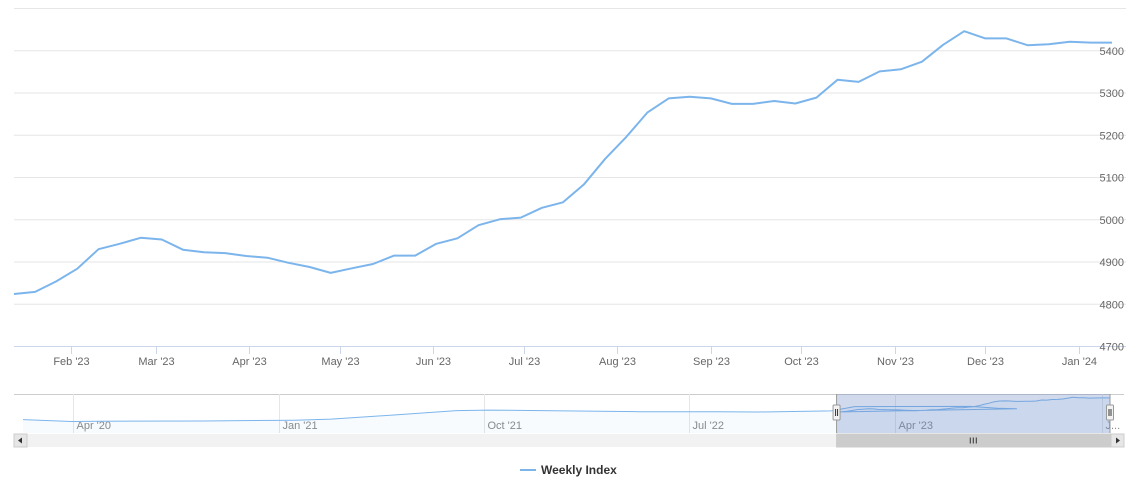 The height and width of the screenshot is (490, 1131). I want to click on y-tick-label: 4700, so click(1112, 348).